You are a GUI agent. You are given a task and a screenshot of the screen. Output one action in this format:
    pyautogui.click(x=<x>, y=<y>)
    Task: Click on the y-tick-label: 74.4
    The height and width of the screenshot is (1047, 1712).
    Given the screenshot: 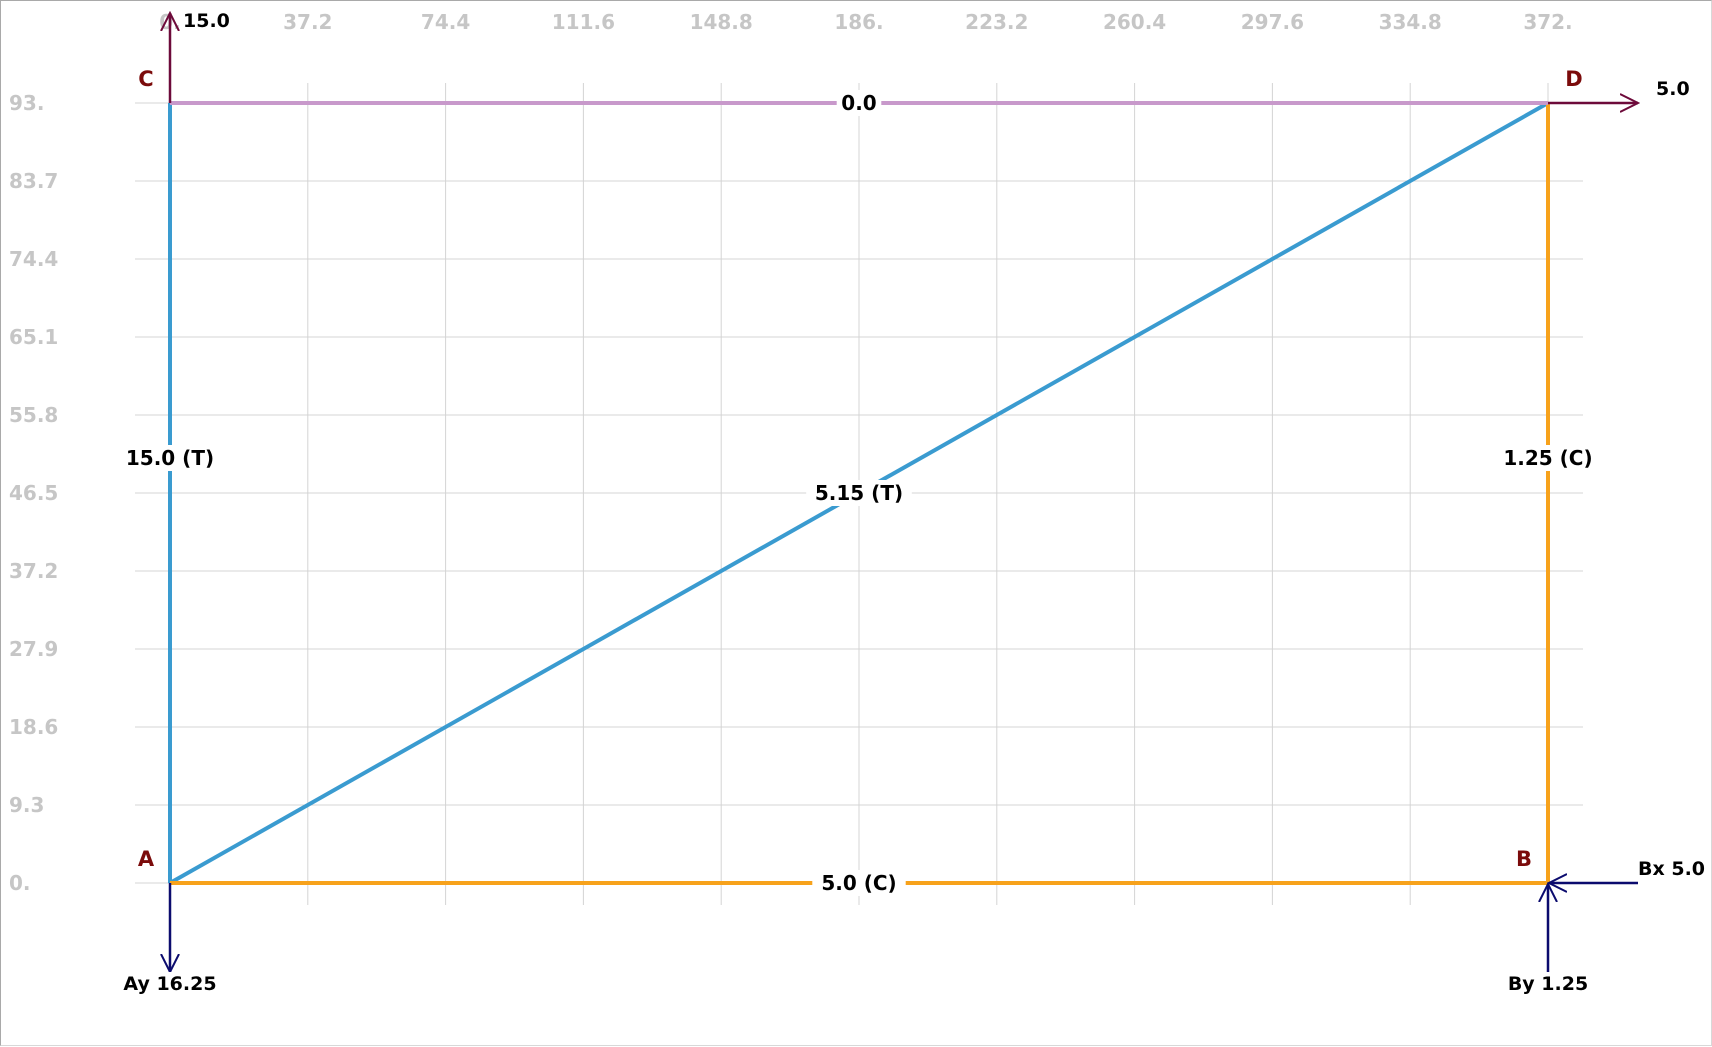 What is the action you would take?
    pyautogui.click(x=33, y=259)
    